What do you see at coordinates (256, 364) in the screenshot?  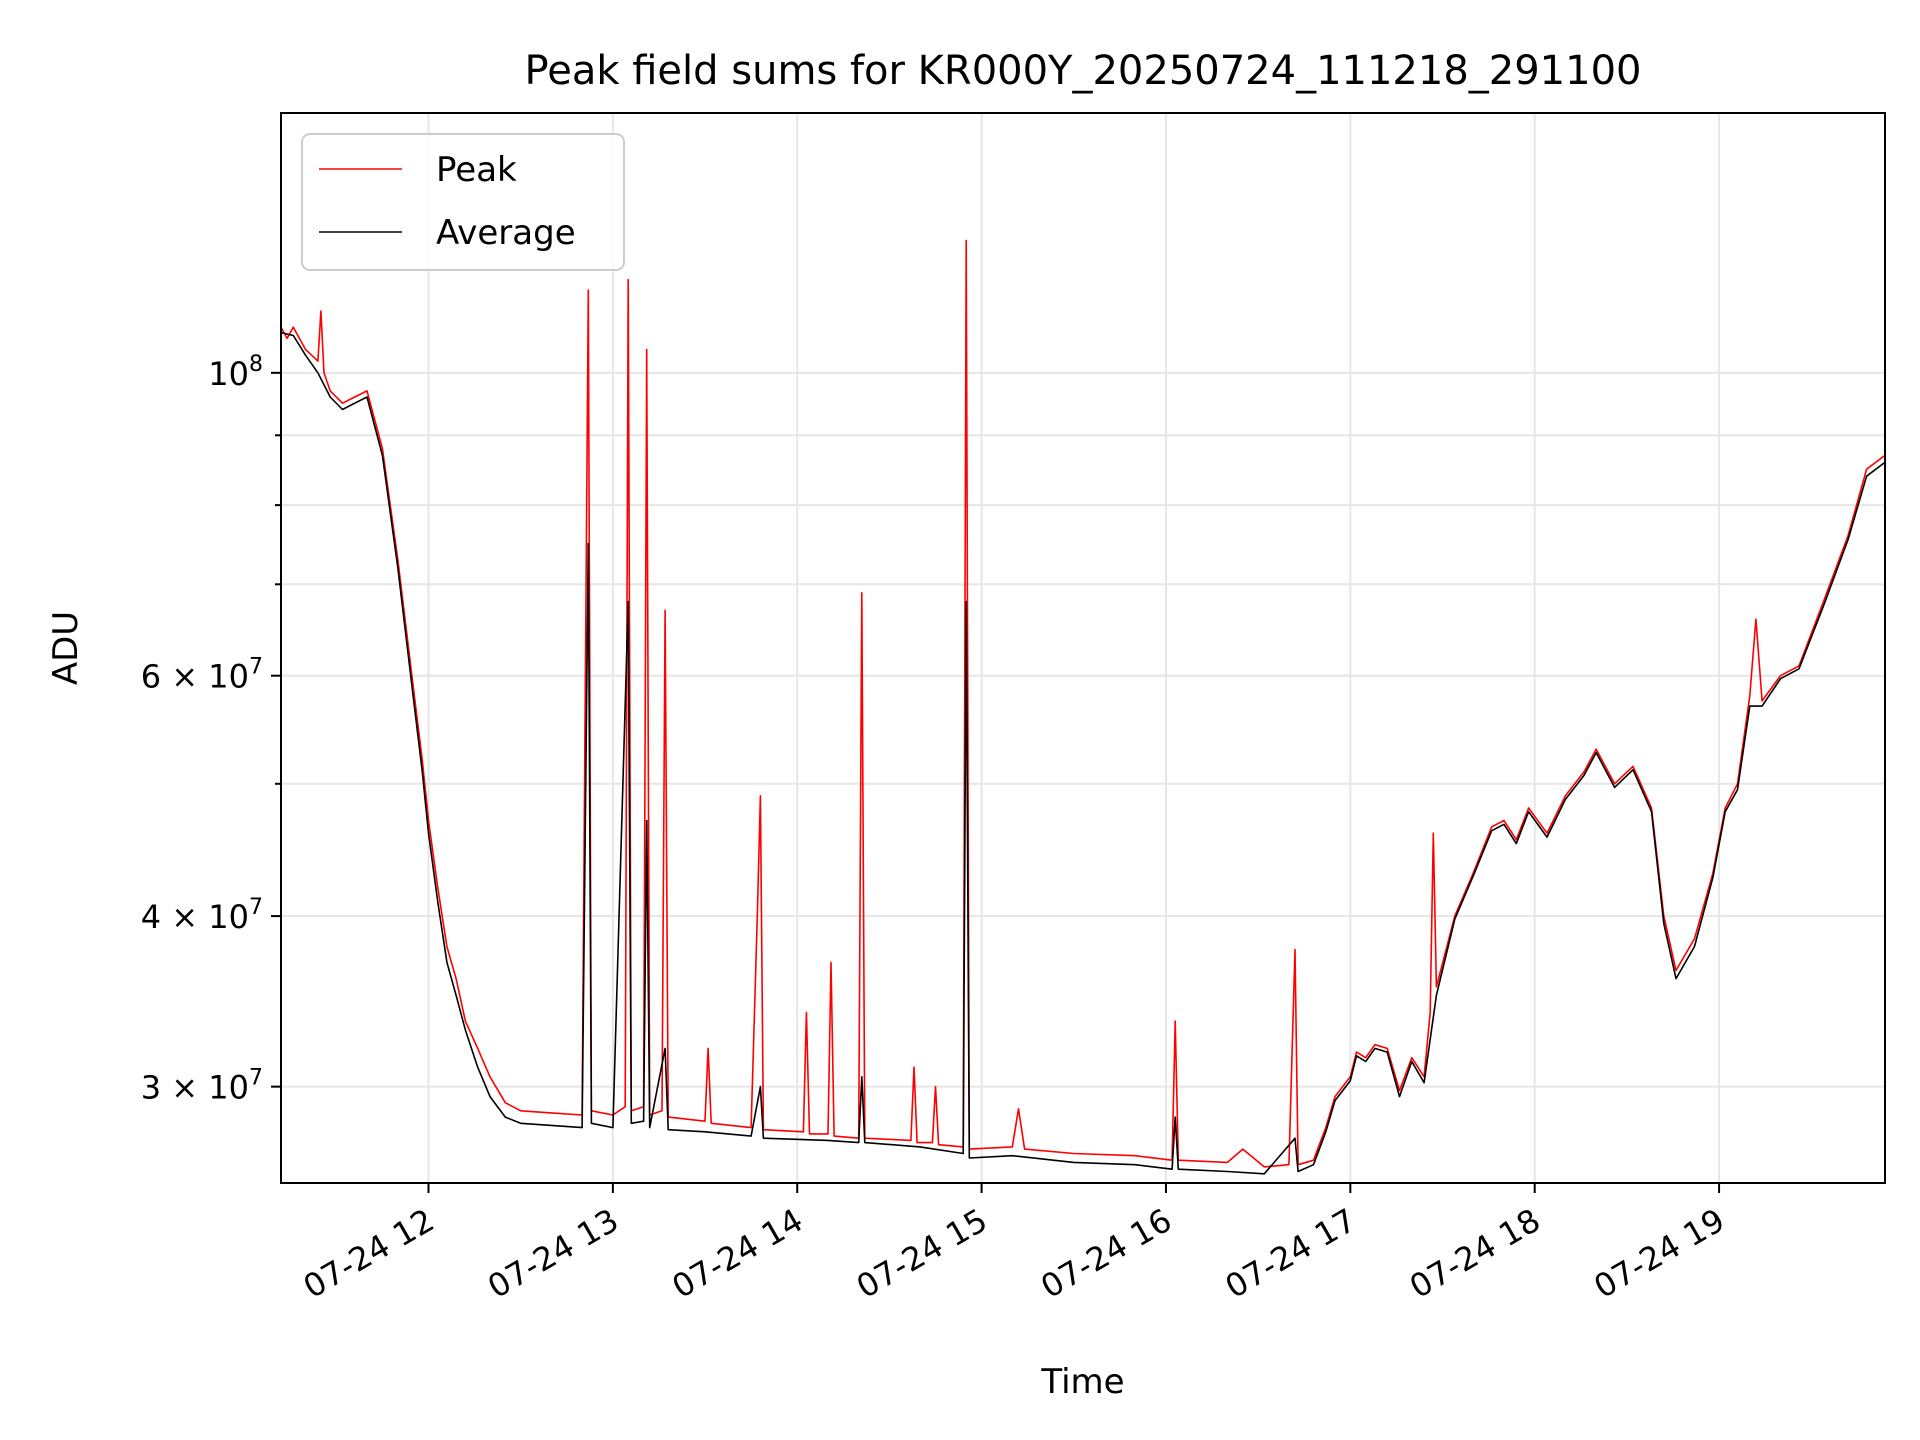 I see `y-tick-label-exponent: 8` at bounding box center [256, 364].